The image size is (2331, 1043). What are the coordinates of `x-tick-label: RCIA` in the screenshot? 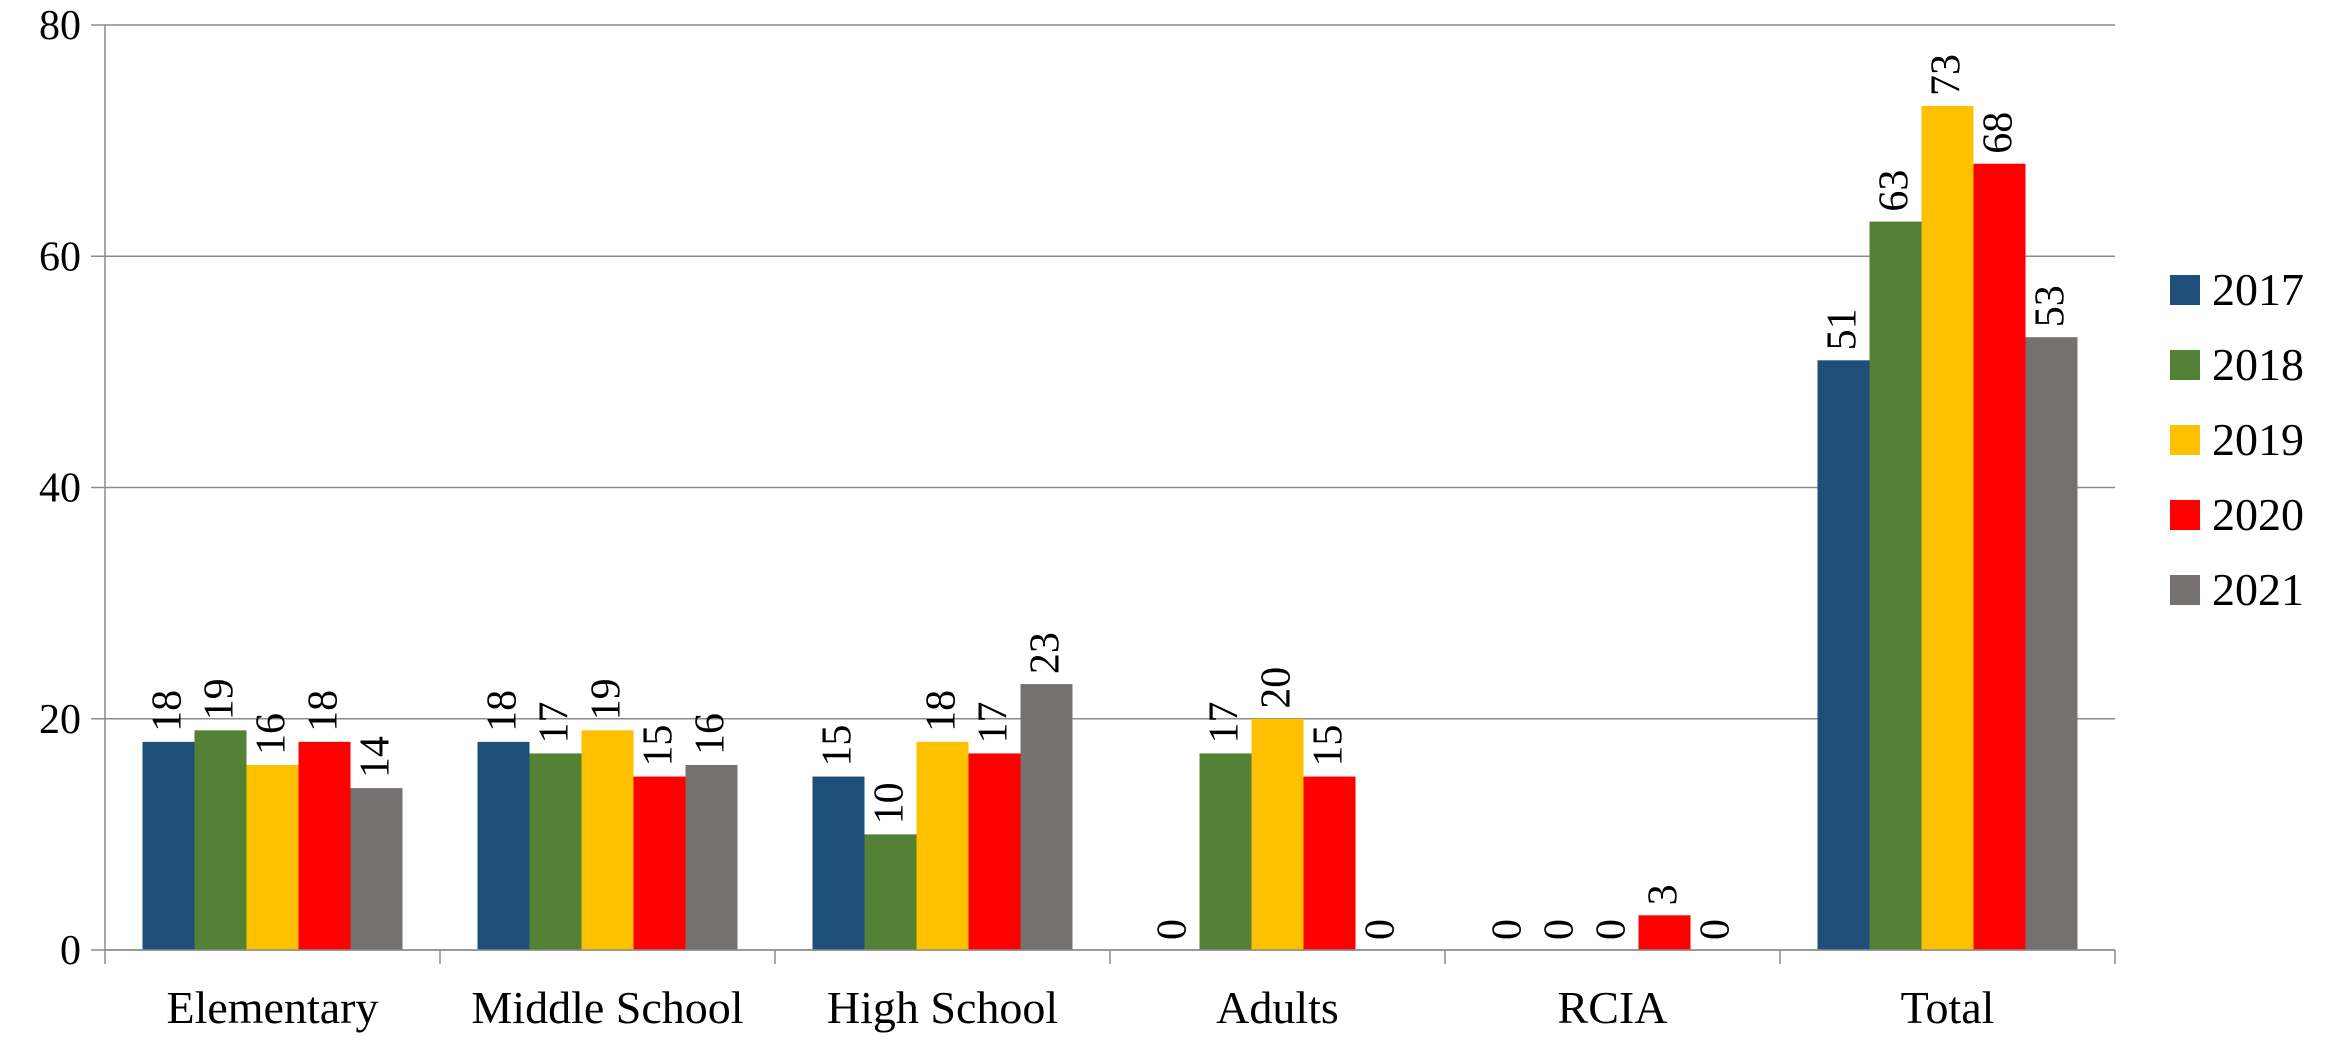 It's located at (1613, 1007).